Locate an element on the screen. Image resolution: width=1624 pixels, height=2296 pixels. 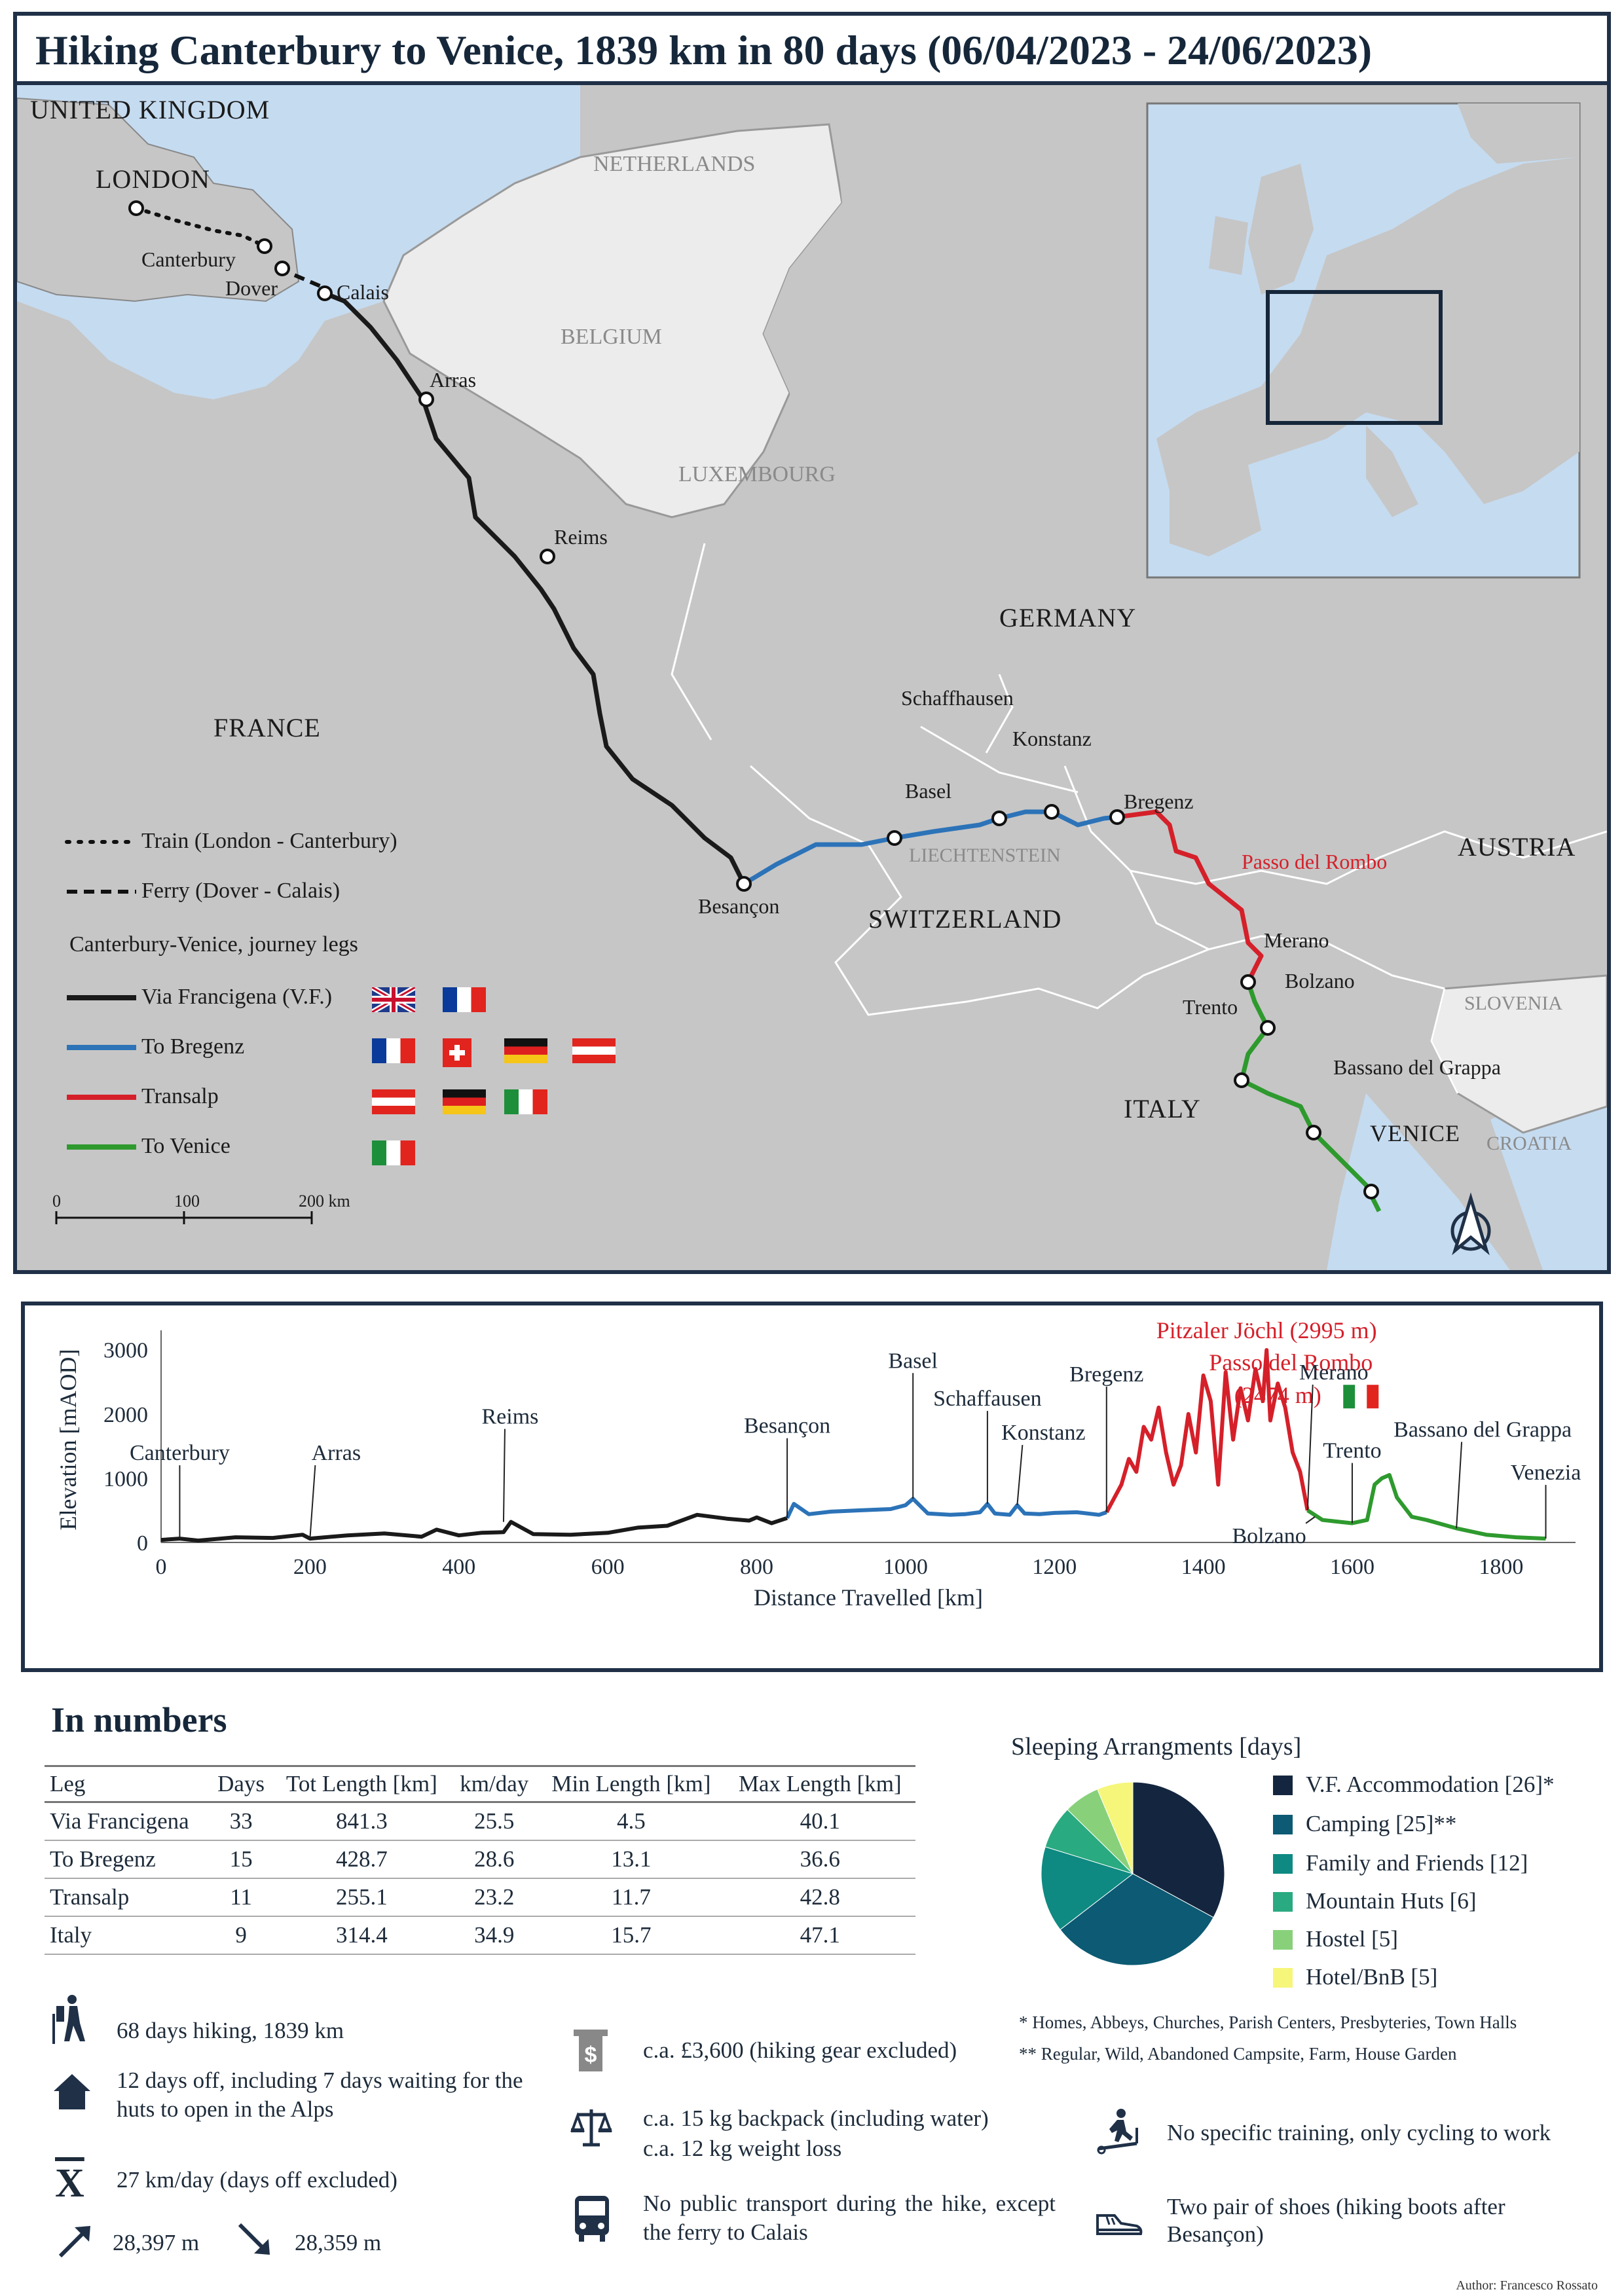
label-uk: UNITED KINGDOM is located at coordinates (150, 109).